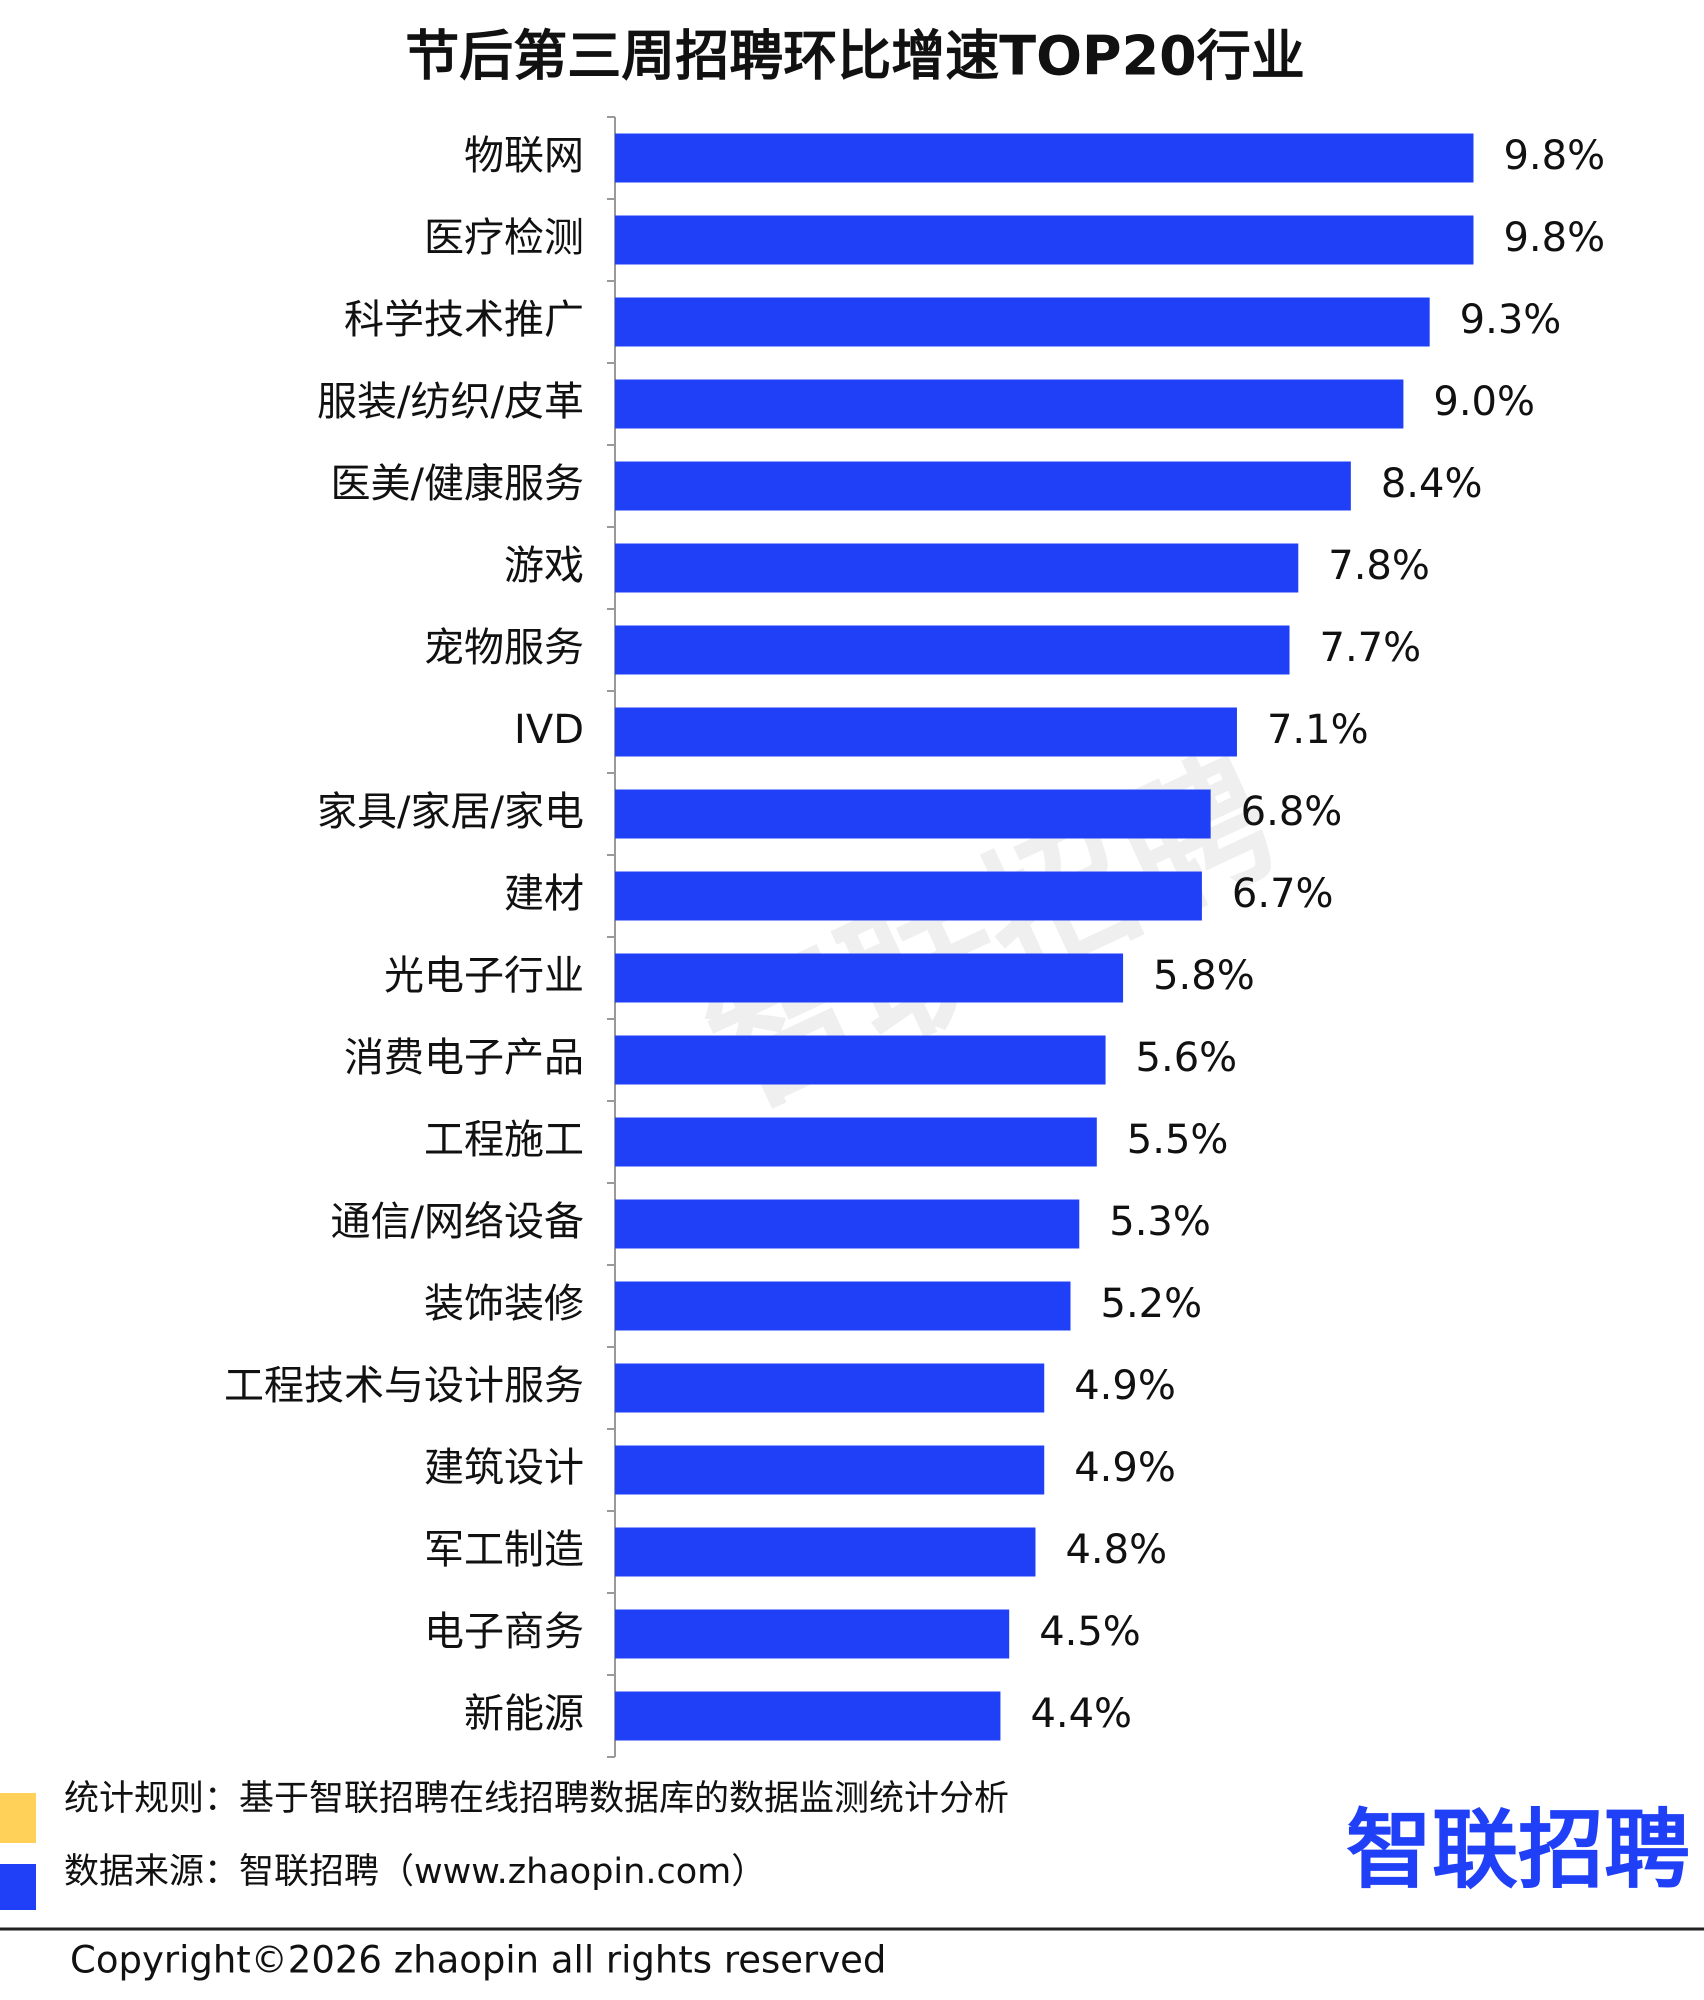 The width and height of the screenshot is (1704, 2000). I want to click on chart-title: 节后第三周招聘环比增速TOP20行业, so click(854, 56).